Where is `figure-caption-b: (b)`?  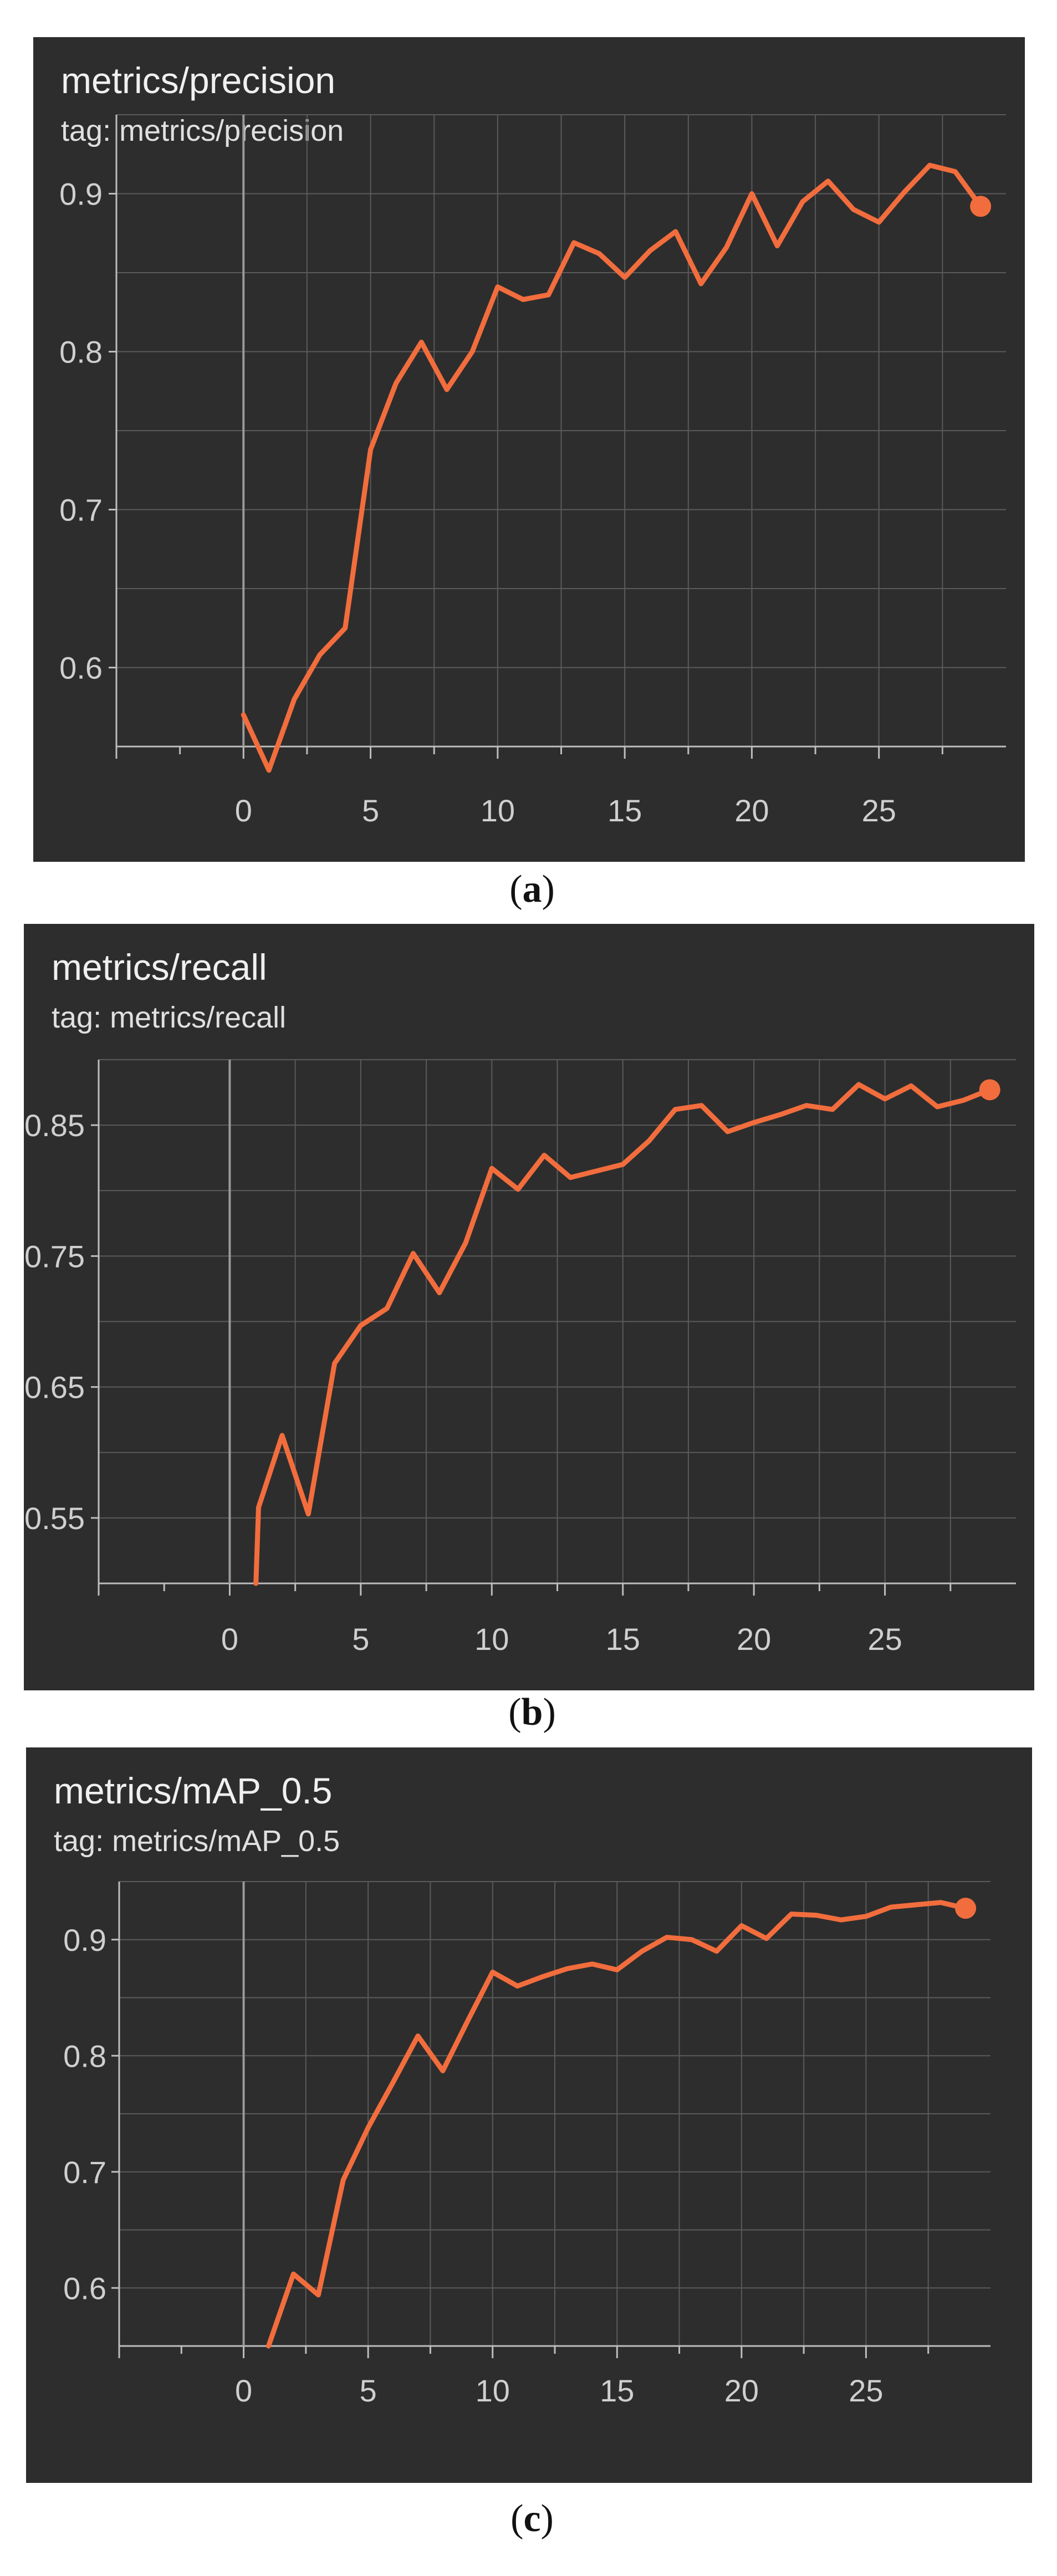 figure-caption-b: (b) is located at coordinates (532, 1712).